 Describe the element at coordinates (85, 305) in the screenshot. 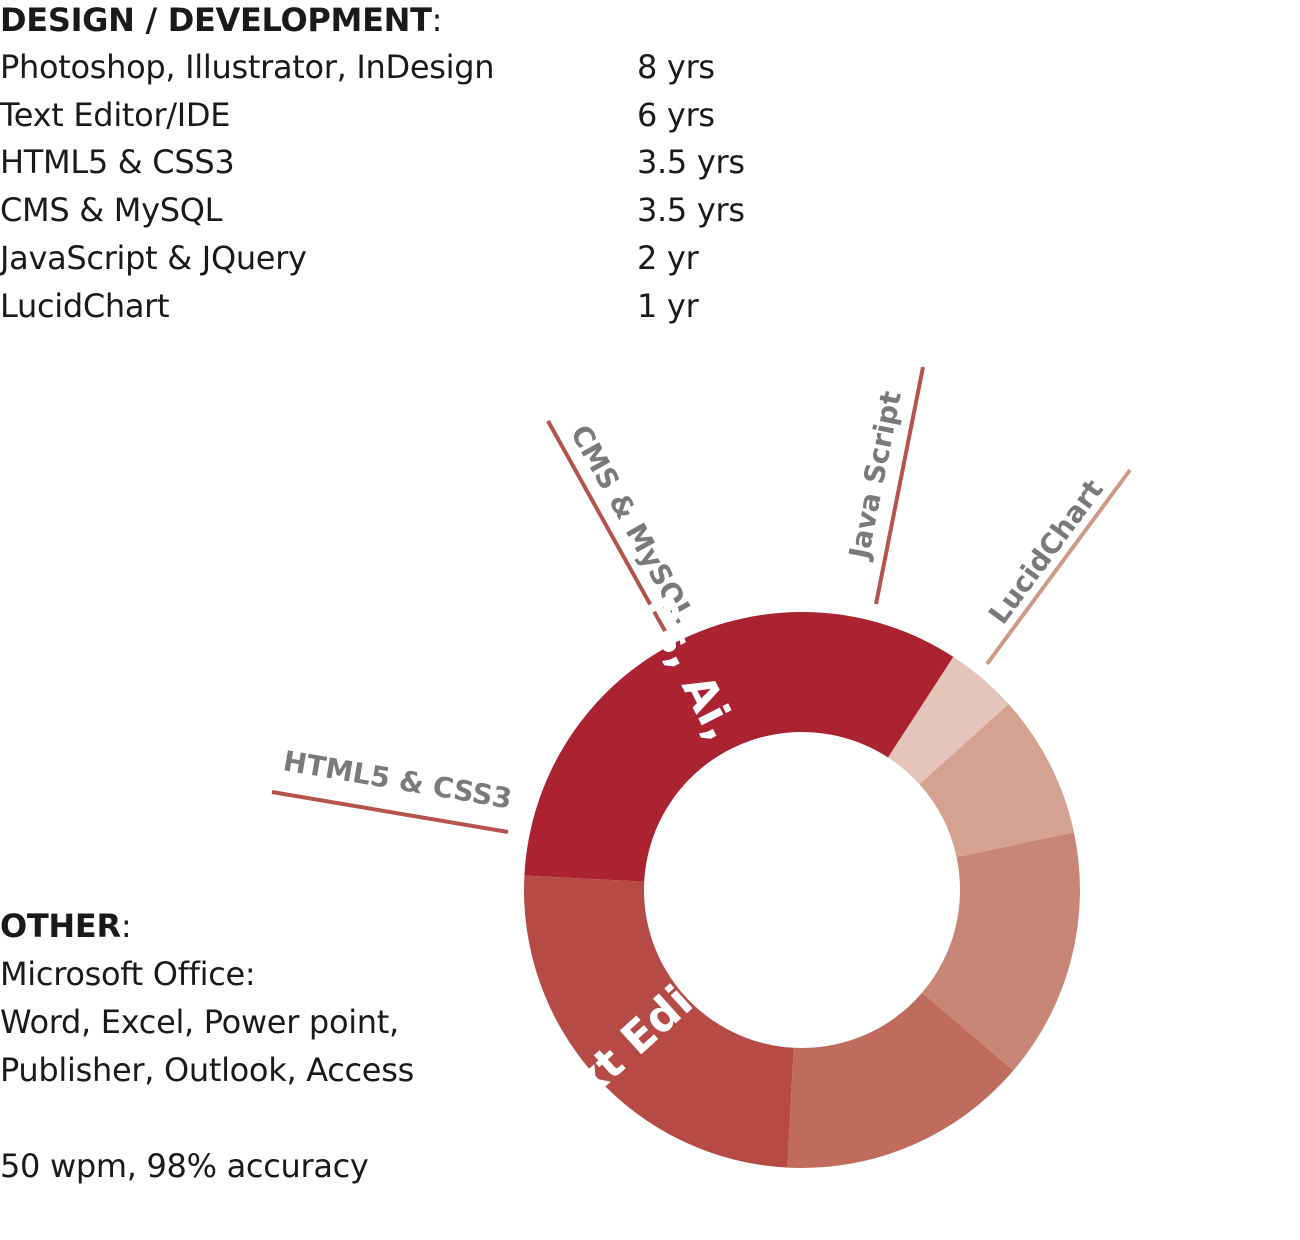

I see `skill-name: LucidChart` at that location.